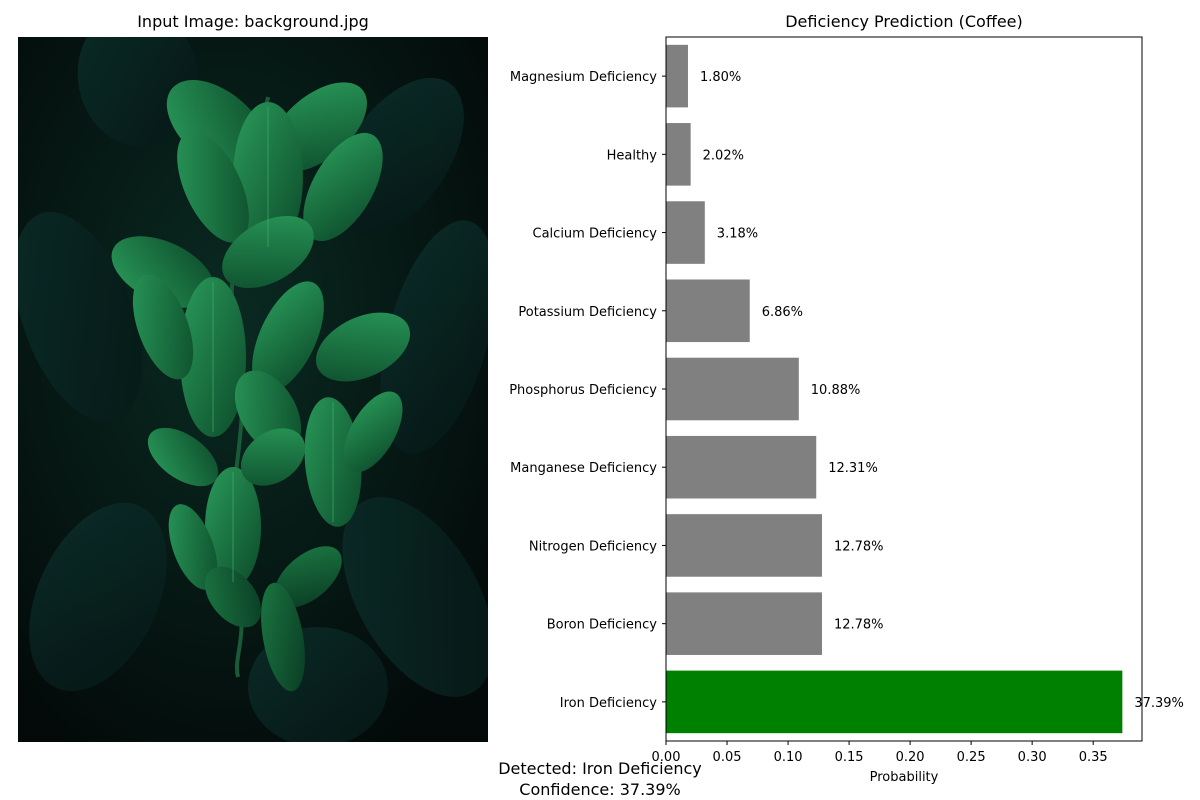 The image size is (1200, 800). What do you see at coordinates (1093, 757) in the screenshot?
I see `x-tick-label: 0.35` at bounding box center [1093, 757].